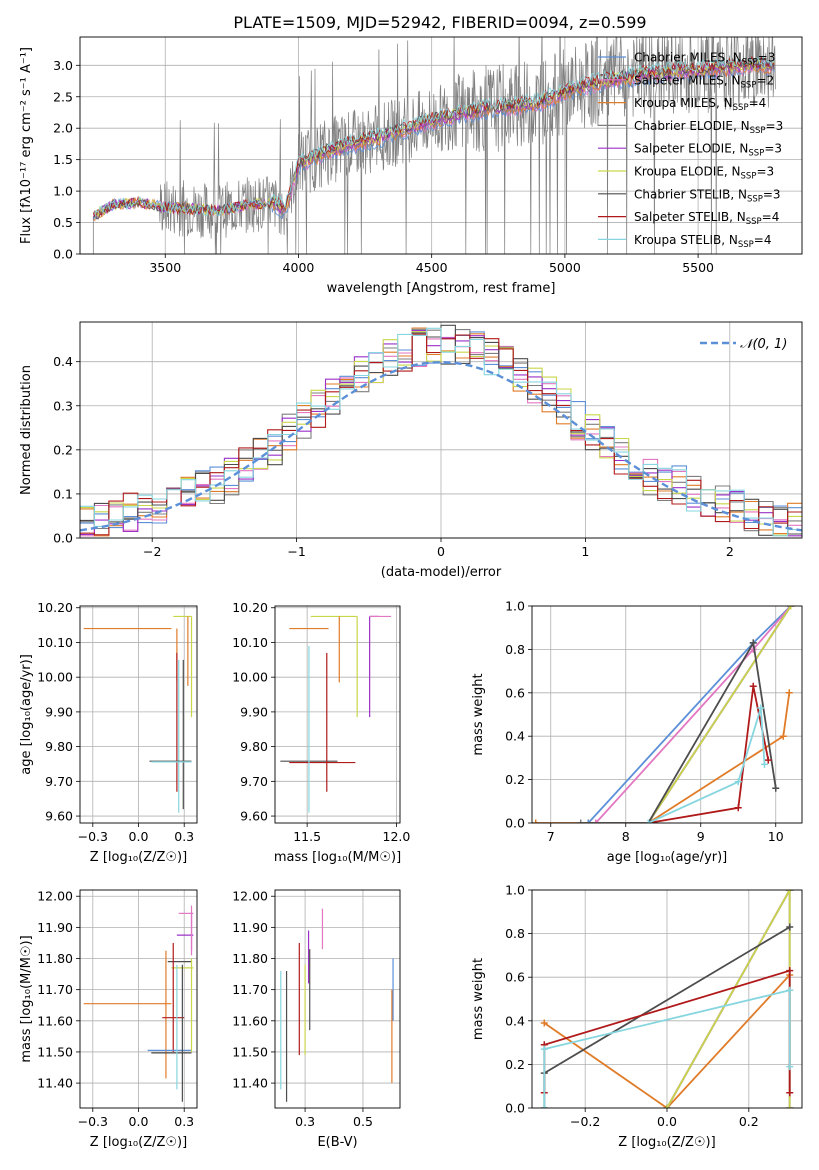 The image size is (819, 1170). What do you see at coordinates (55, 989) in the screenshot?
I see `y-tick-label: 11.70` at bounding box center [55, 989].